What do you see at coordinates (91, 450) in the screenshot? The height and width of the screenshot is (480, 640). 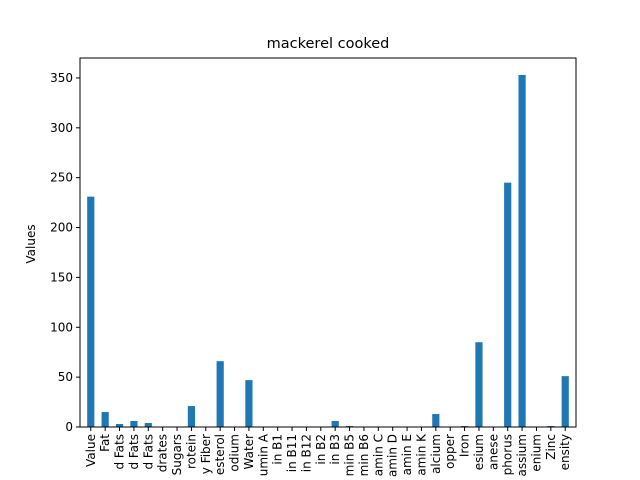 I see `x-tick-label-0: Value` at bounding box center [91, 450].